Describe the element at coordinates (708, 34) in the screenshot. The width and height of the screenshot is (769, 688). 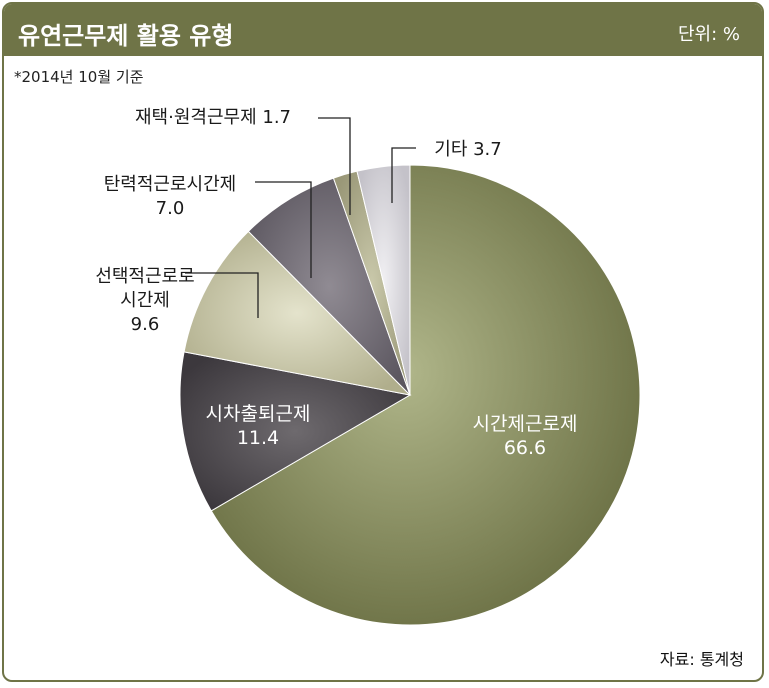
I see `unit-label: 단위: %` at that location.